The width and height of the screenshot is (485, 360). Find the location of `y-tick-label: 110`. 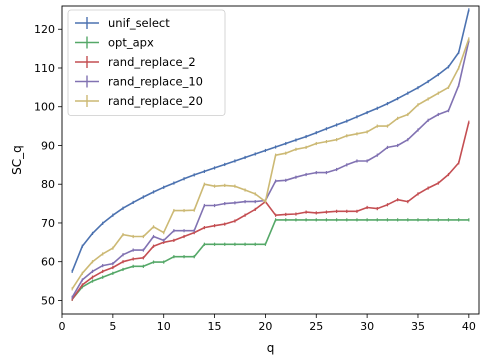

y-tick-label: 110 is located at coordinates (44, 68).